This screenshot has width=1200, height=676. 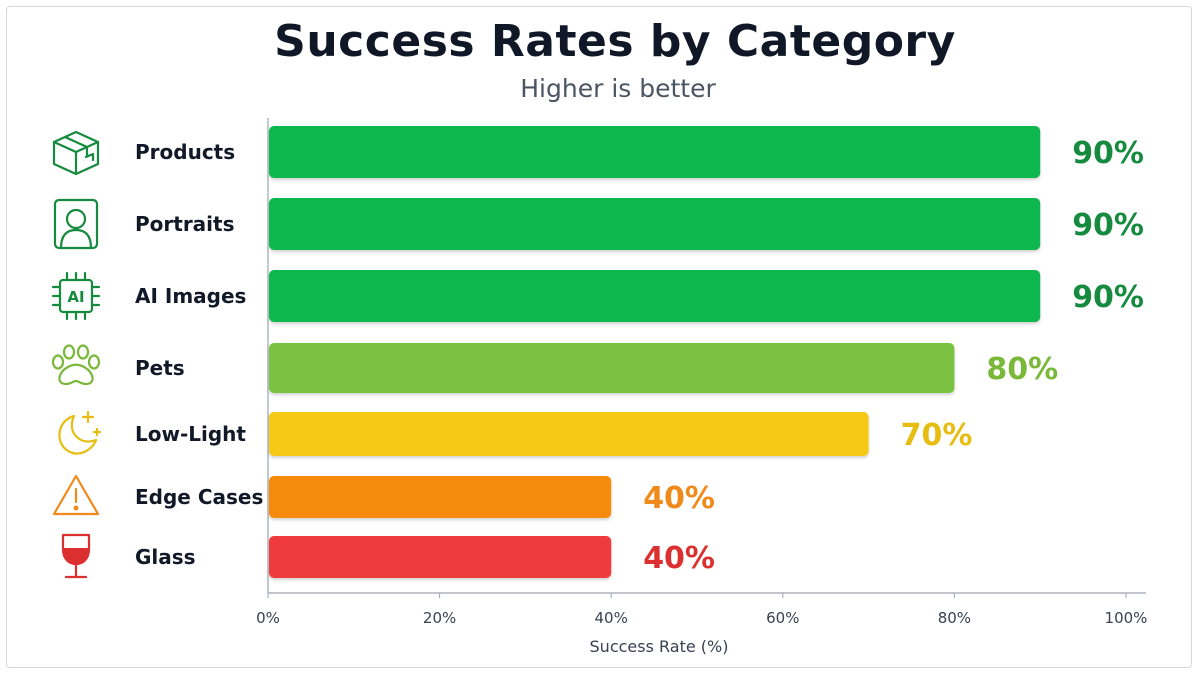 I want to click on x-axis-title: Success Rate (%), so click(x=659, y=646).